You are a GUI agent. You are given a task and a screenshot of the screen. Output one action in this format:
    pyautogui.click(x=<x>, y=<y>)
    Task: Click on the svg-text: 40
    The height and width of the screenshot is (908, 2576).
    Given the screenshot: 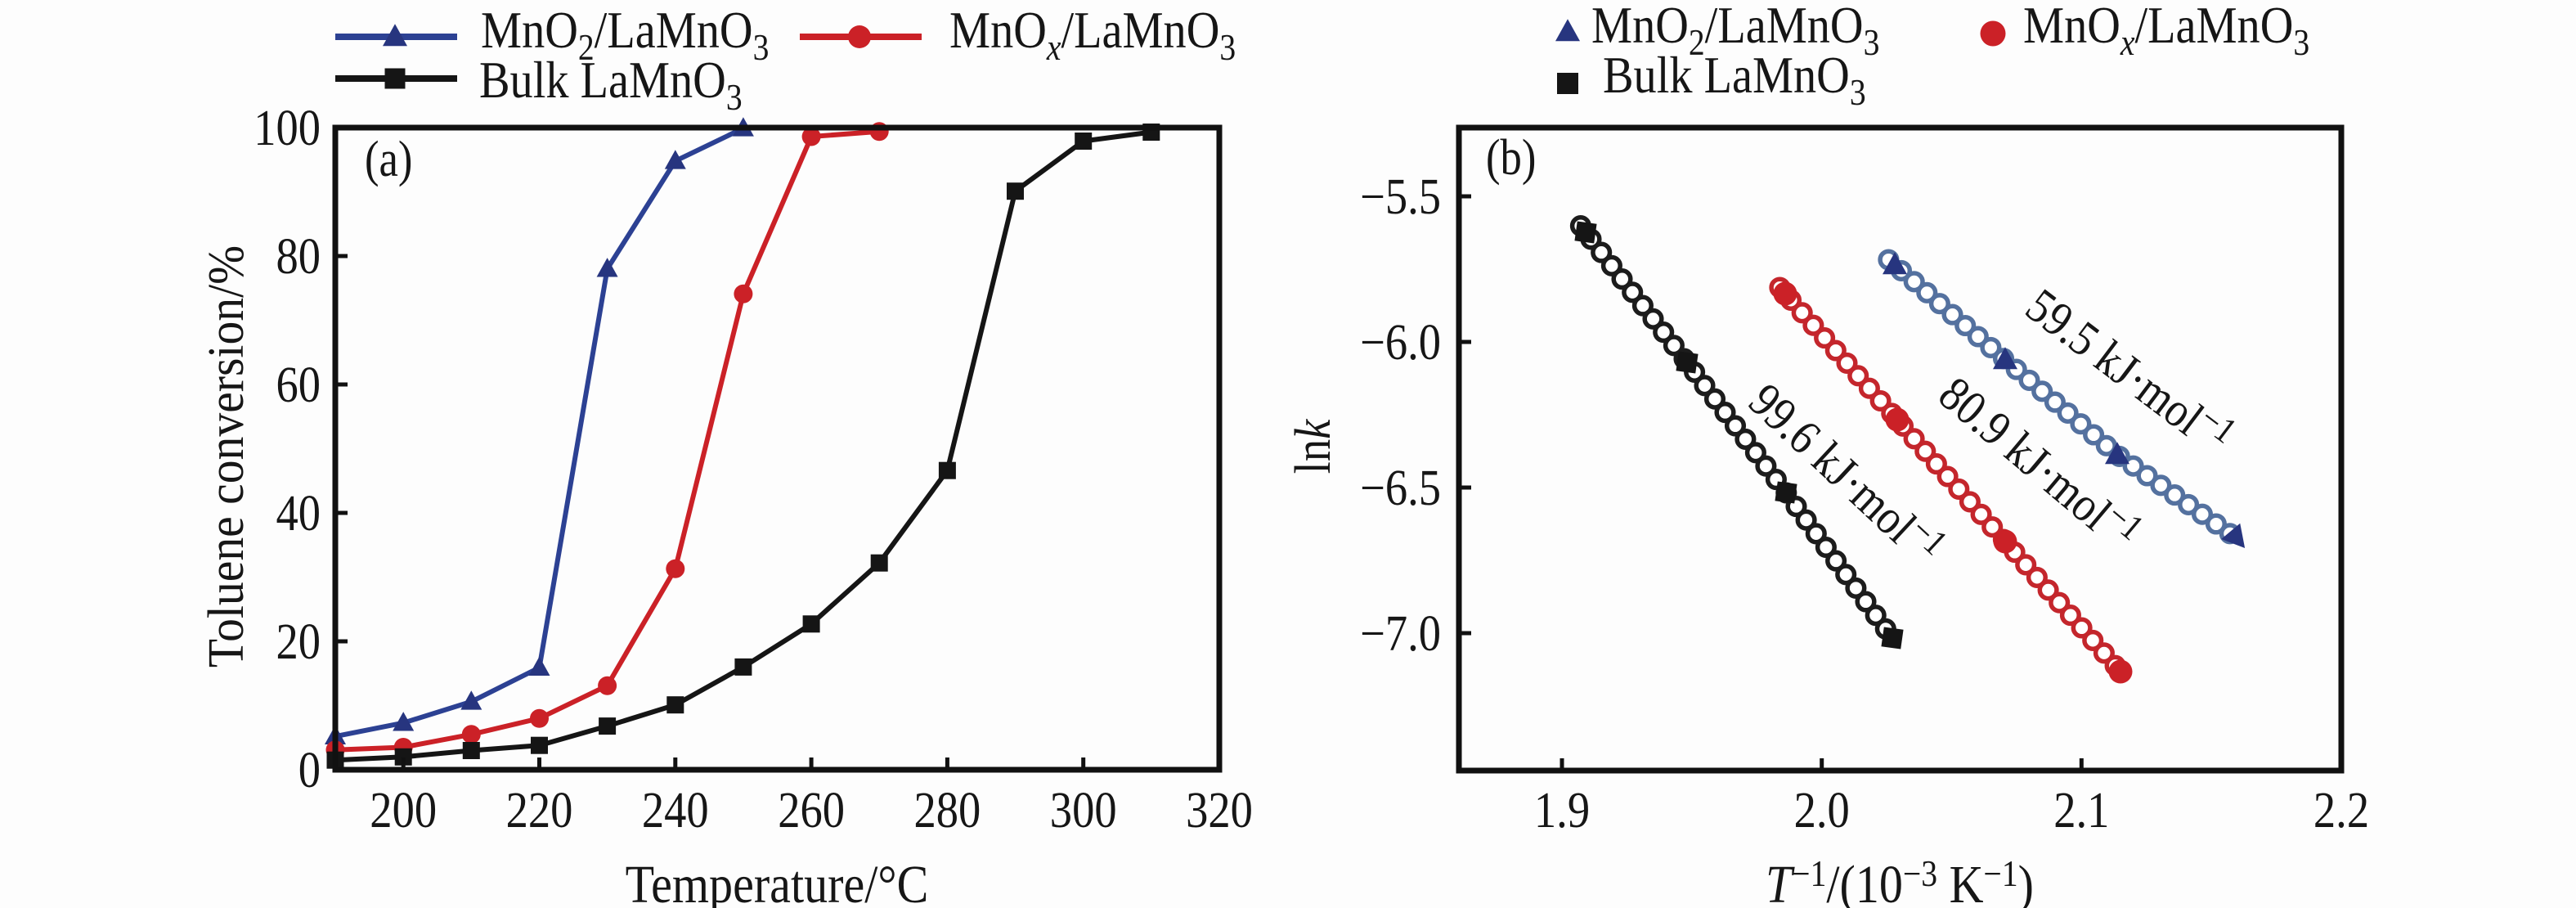 What is the action you would take?
    pyautogui.click(x=298, y=513)
    